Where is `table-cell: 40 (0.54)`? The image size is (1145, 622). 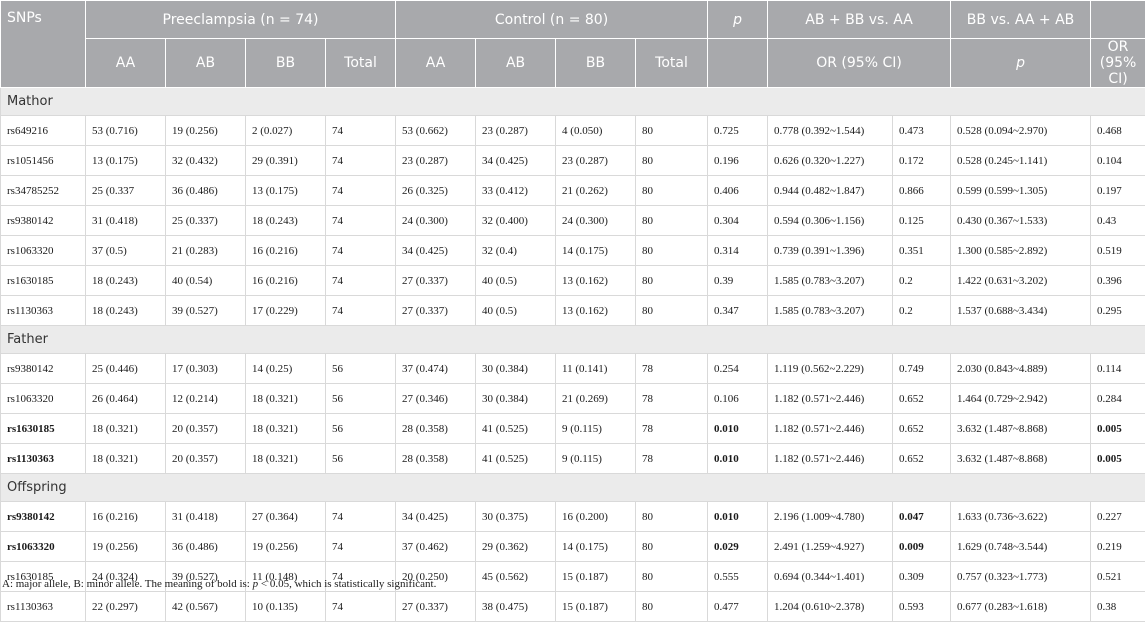
table-cell: 40 (0.54) is located at coordinates (206, 281).